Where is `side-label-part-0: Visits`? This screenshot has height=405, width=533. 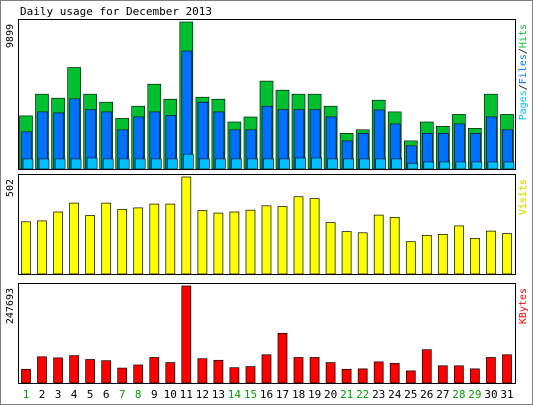
side-label-part-0: Visits is located at coordinates (523, 197).